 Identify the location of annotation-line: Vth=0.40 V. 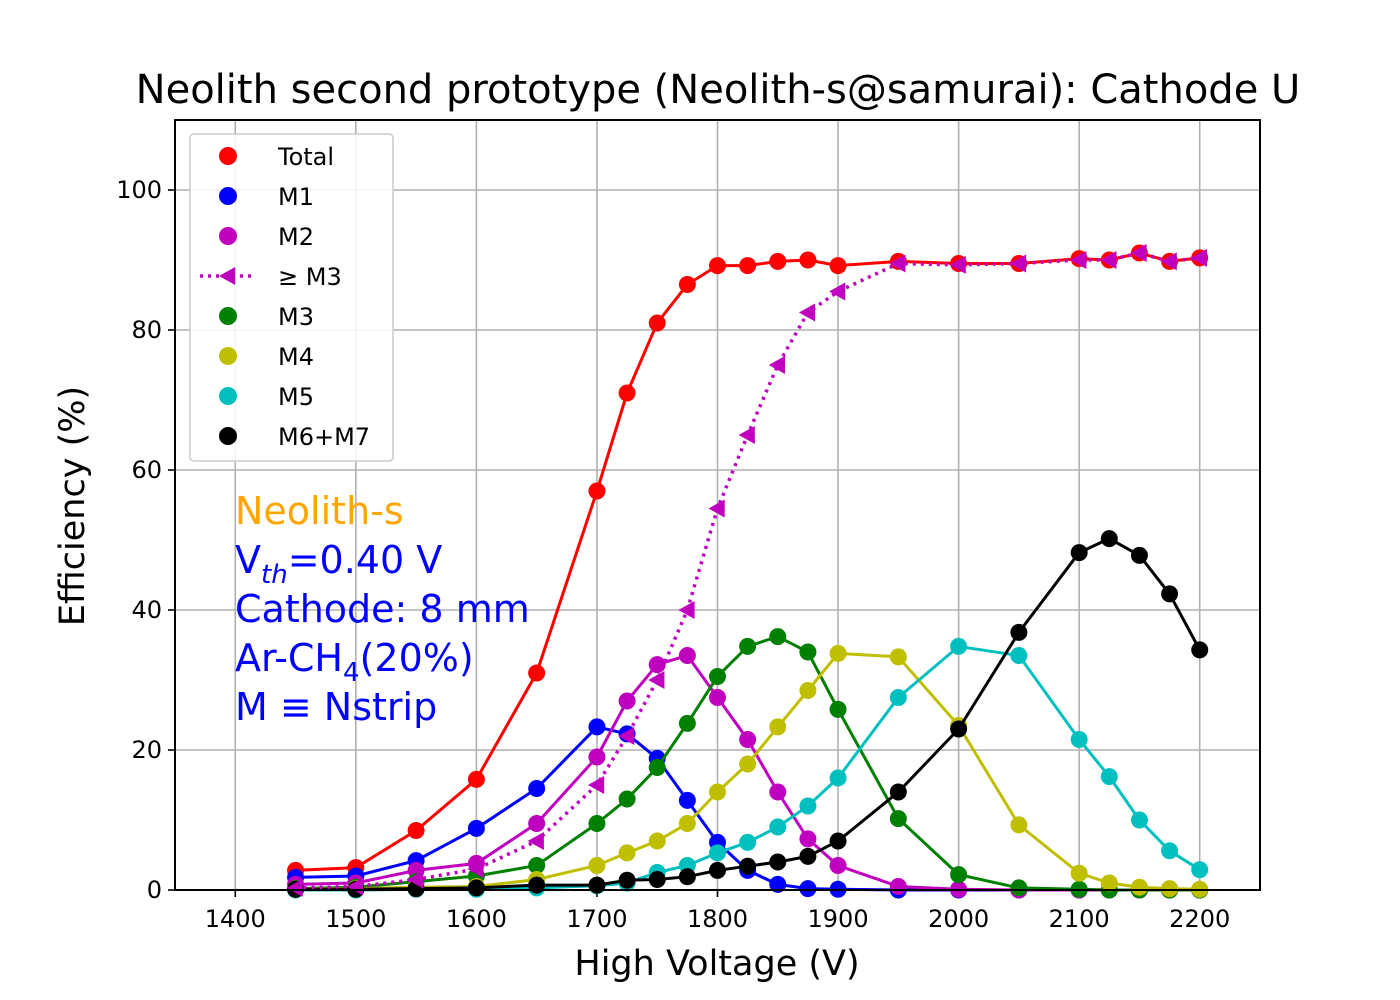
(338, 564).